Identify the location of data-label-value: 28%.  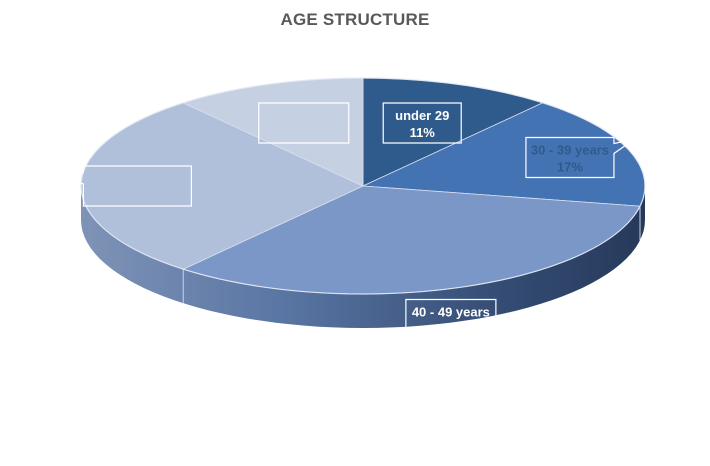
(137, 195).